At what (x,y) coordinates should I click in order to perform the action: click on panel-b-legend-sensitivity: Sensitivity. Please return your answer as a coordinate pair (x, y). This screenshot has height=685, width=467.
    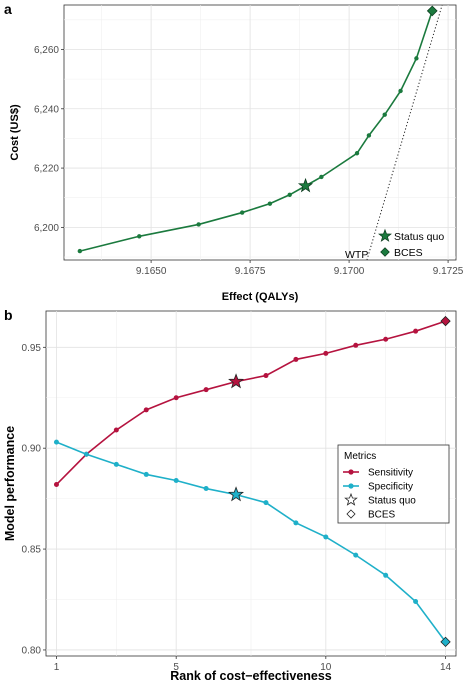
    Looking at the image, I should click on (390, 473).